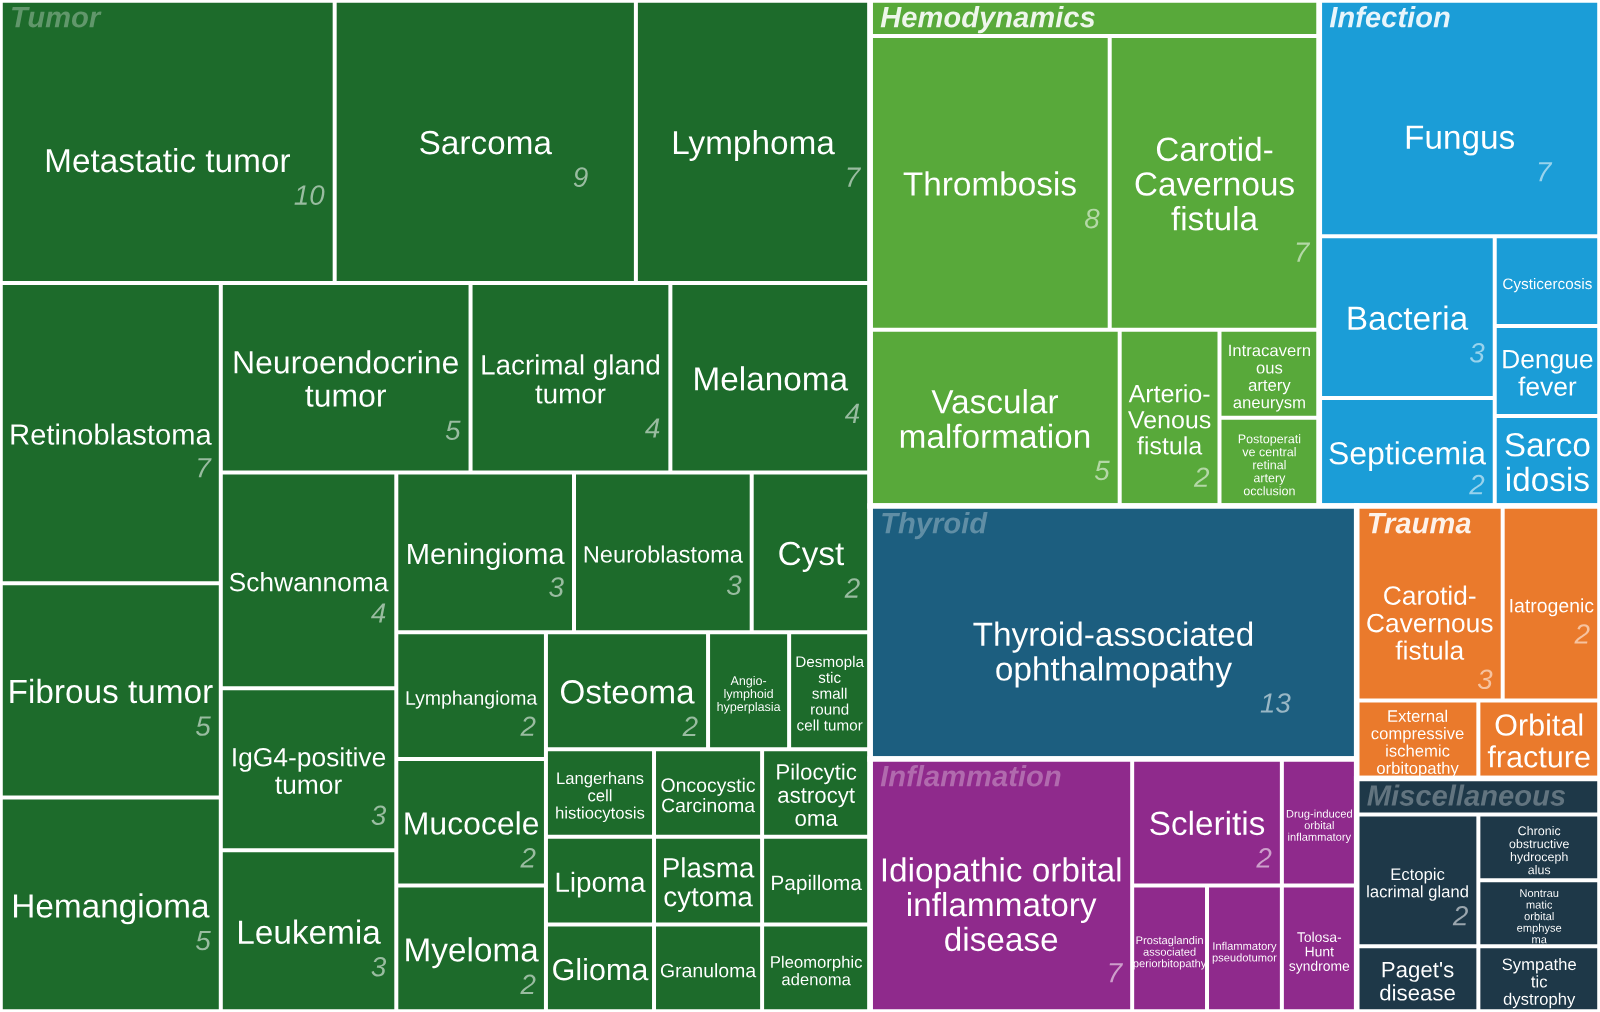 The width and height of the screenshot is (1600, 1012). What do you see at coordinates (772, 378) in the screenshot?
I see `category-label: Melanoma` at bounding box center [772, 378].